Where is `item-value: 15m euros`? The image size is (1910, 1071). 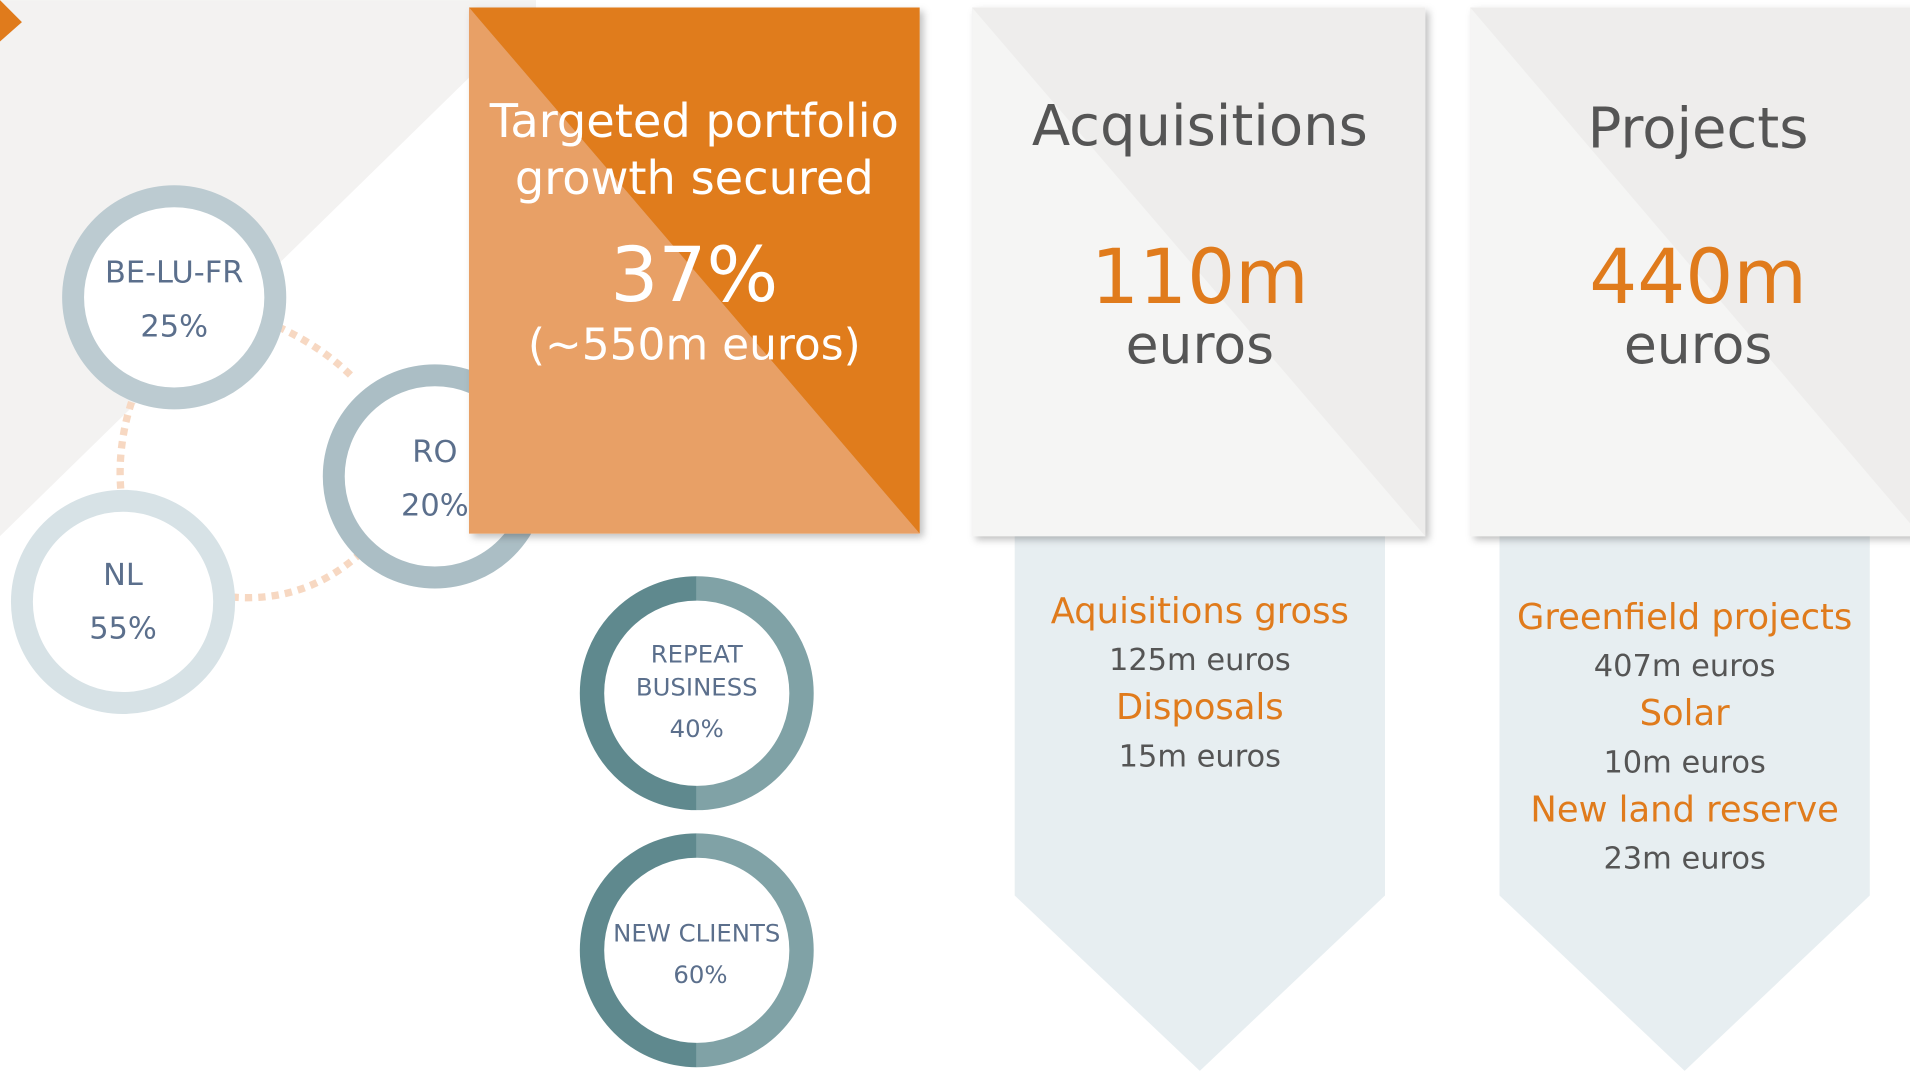 item-value: 15m euros is located at coordinates (1200, 756).